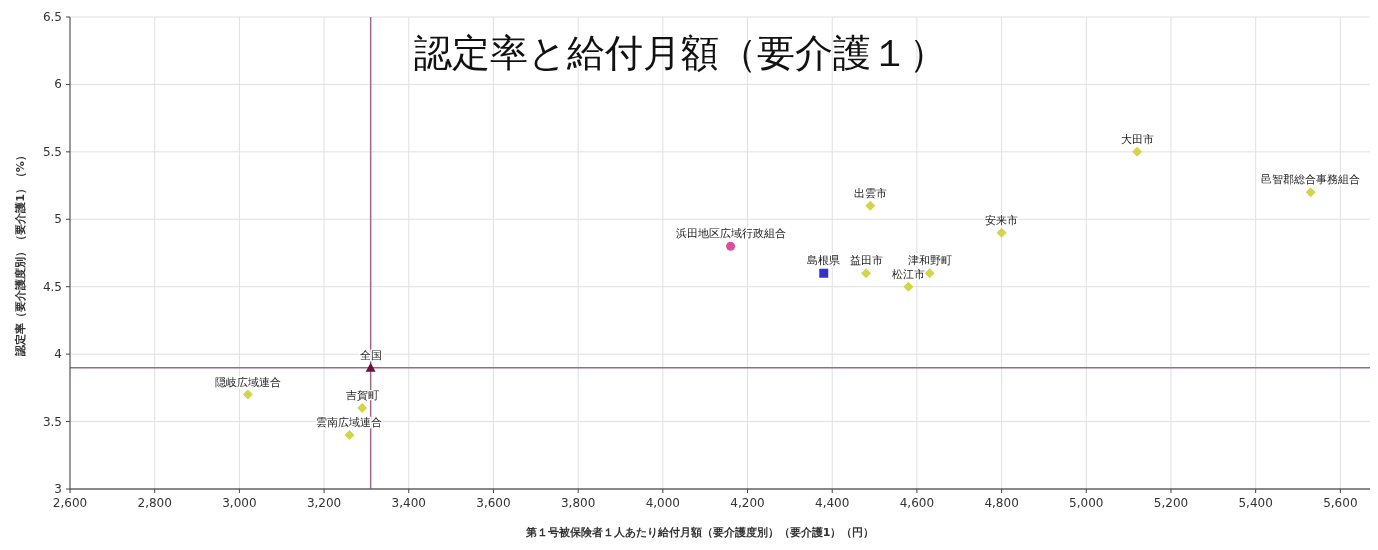 This screenshot has height=550, width=1378. Describe the element at coordinates (58, 84) in the screenshot. I see `y-tick-label: 6` at that location.